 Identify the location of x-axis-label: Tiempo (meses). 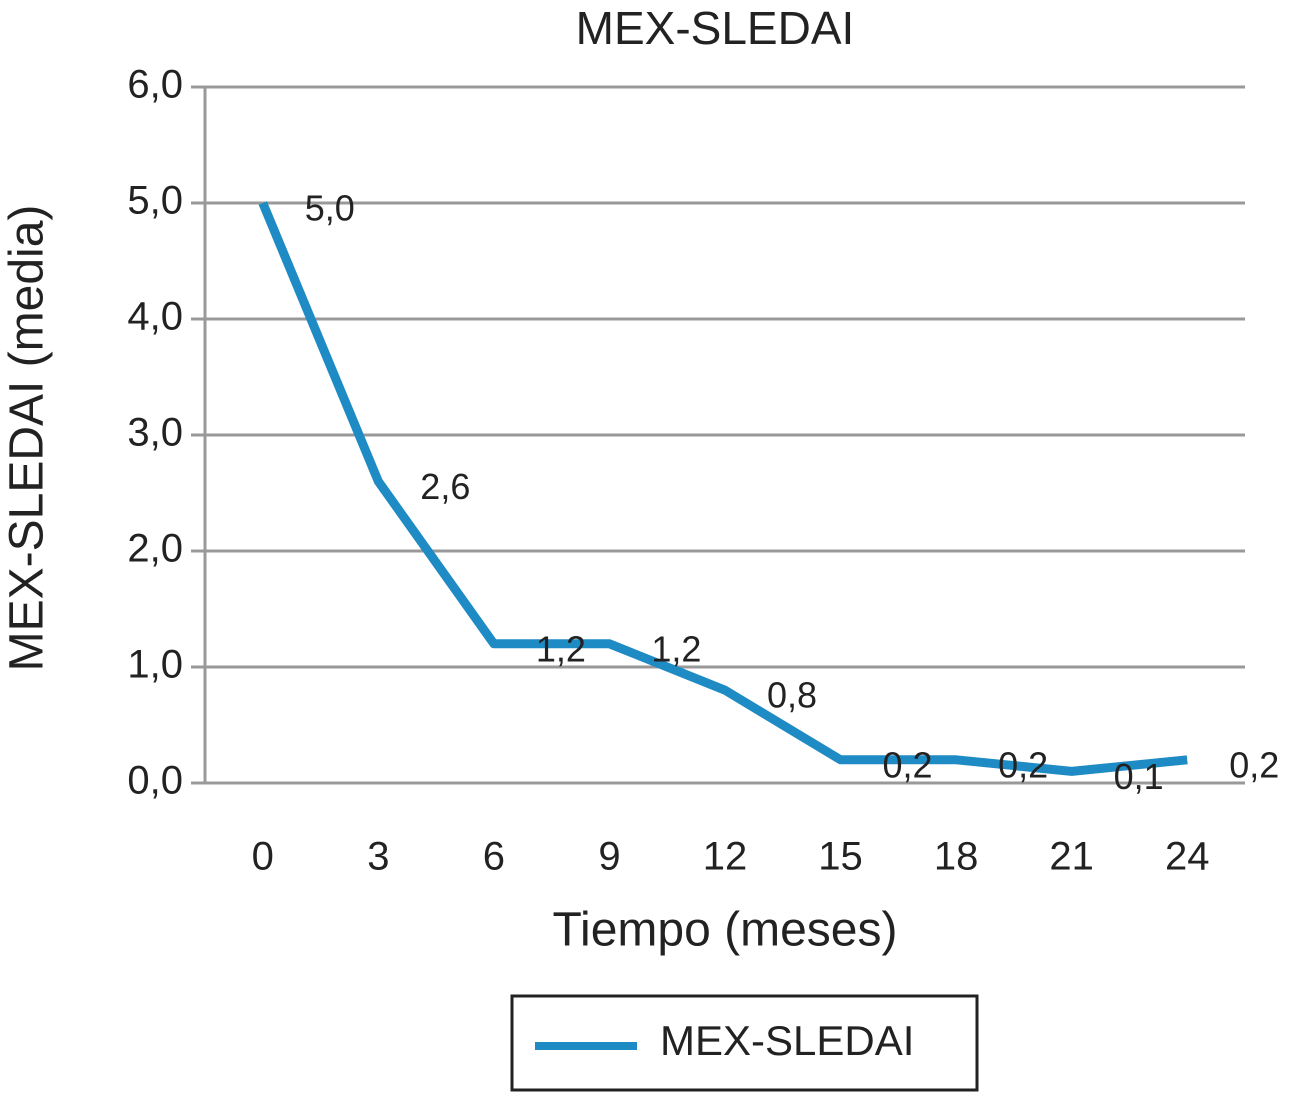
(725, 930).